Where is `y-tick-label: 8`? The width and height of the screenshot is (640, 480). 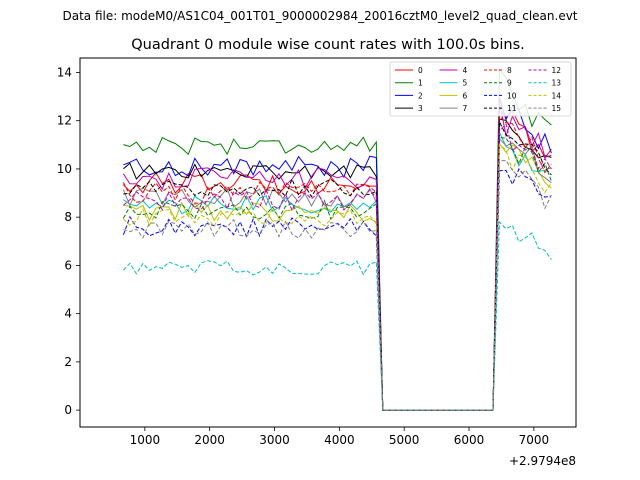
y-tick-label: 8 is located at coordinates (68, 217).